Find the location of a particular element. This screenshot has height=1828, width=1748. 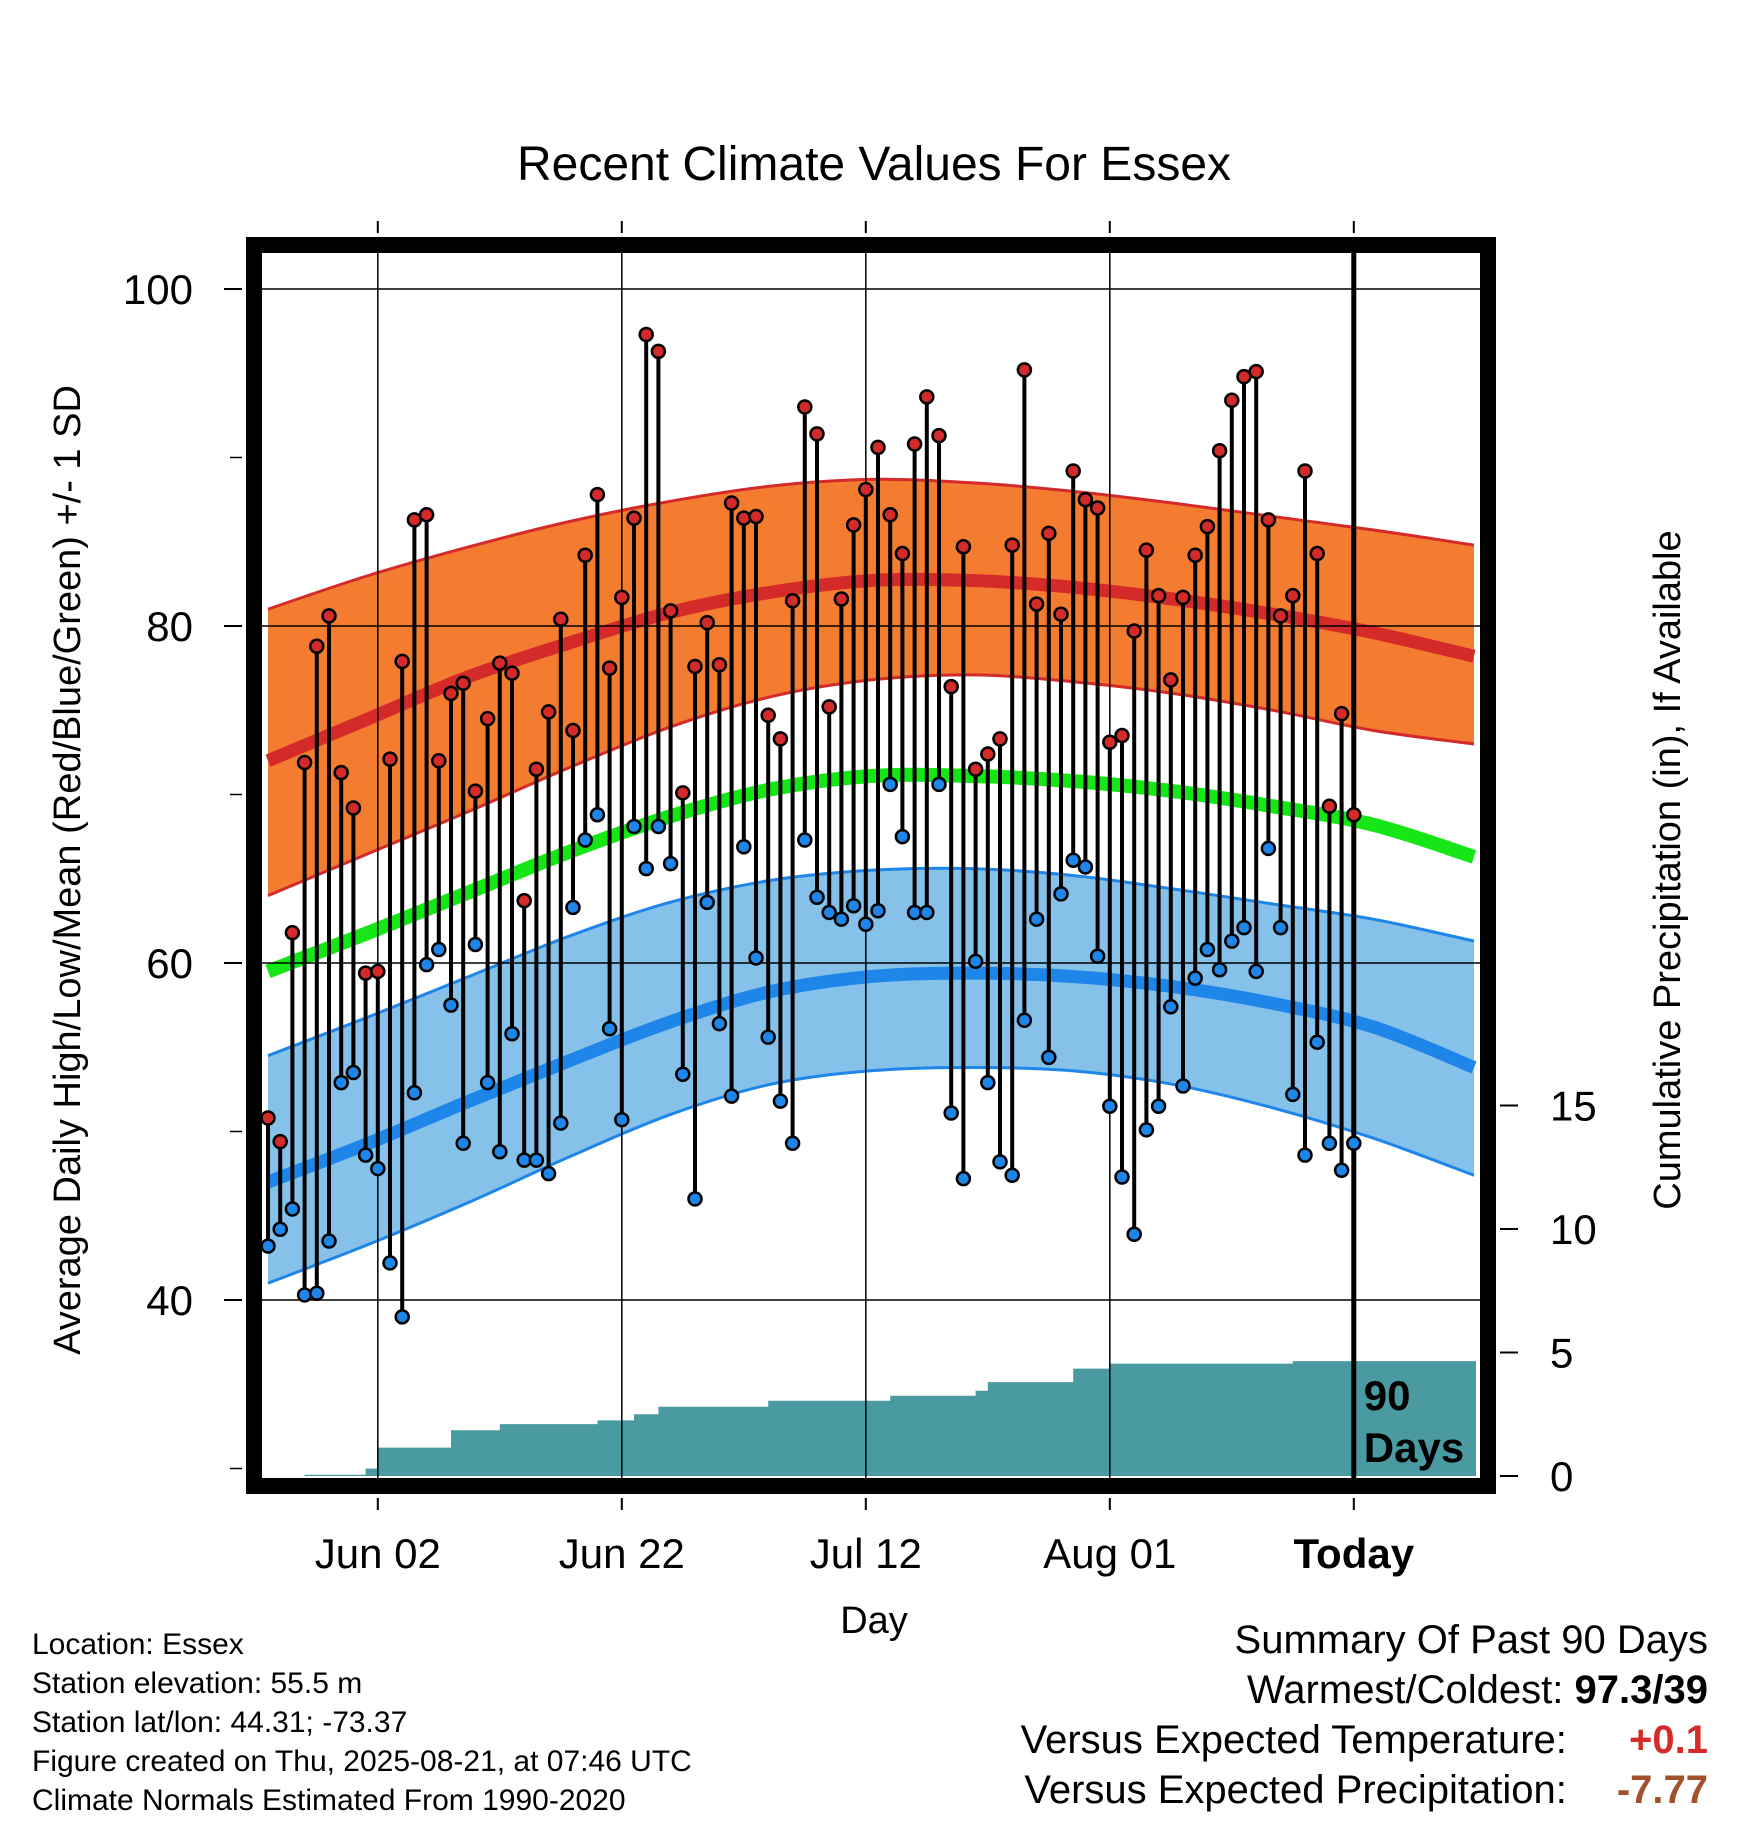

precip-value: -7.77 is located at coordinates (1662, 1790).